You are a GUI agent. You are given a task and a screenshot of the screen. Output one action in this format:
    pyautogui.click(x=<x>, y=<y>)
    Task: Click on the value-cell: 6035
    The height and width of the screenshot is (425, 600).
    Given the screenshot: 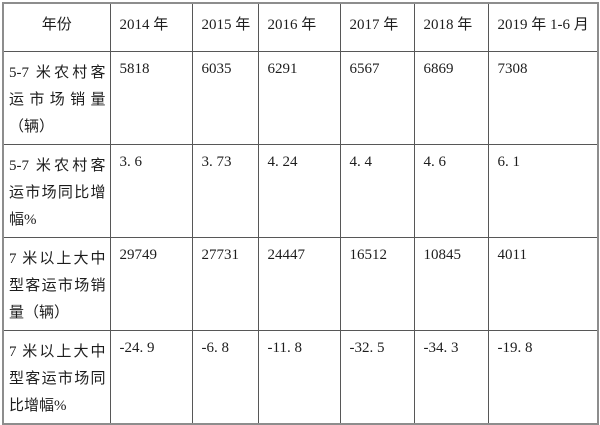 What is the action you would take?
    pyautogui.click(x=225, y=97)
    